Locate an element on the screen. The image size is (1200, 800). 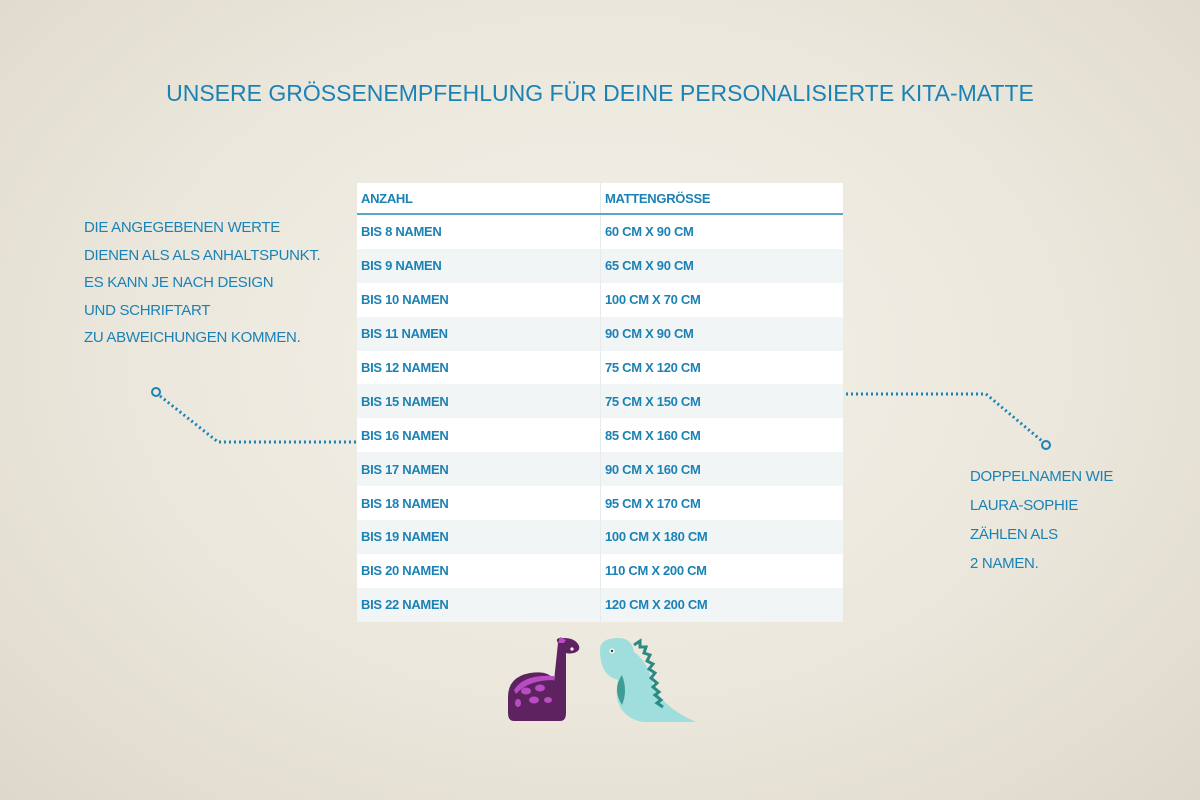
note-right-line: Doppelnamen wie is located at coordinates (1042, 476).